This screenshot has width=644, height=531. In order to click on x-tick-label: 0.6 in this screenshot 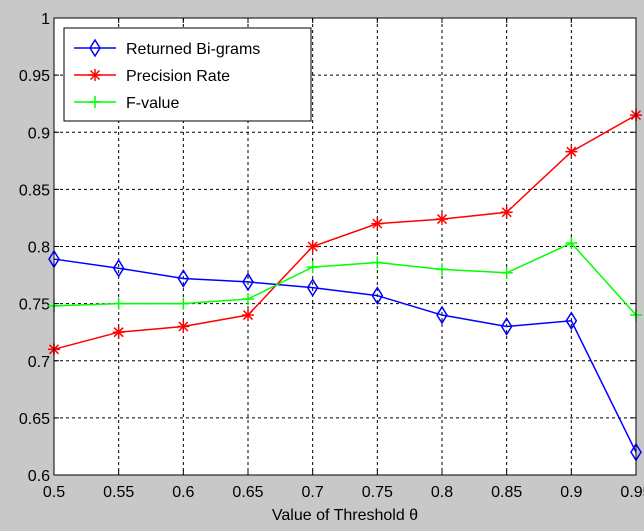, I will do `click(183, 492)`.